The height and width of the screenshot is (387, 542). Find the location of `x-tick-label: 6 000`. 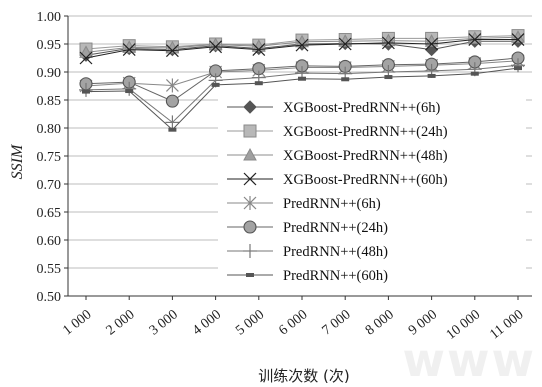

x-tick-label: 6 000 is located at coordinates (293, 322).